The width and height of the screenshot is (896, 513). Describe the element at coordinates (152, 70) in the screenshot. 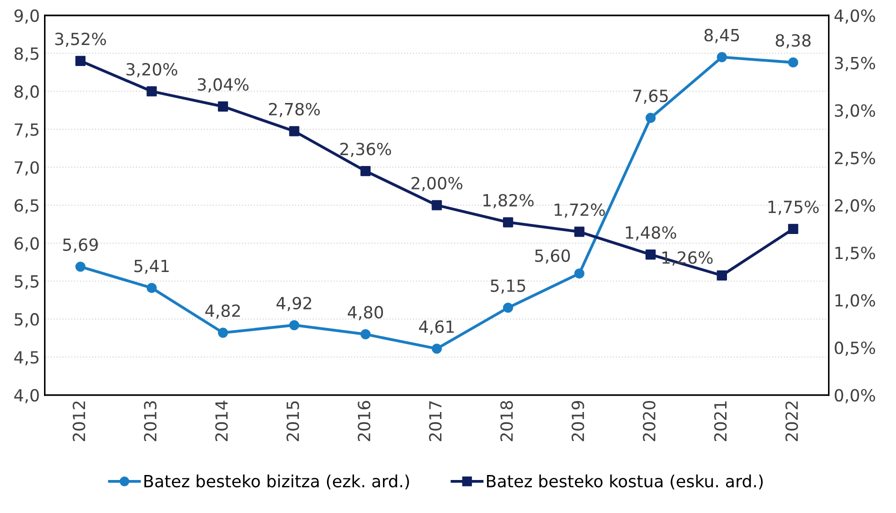

I see `data-label: 3,20%` at that location.